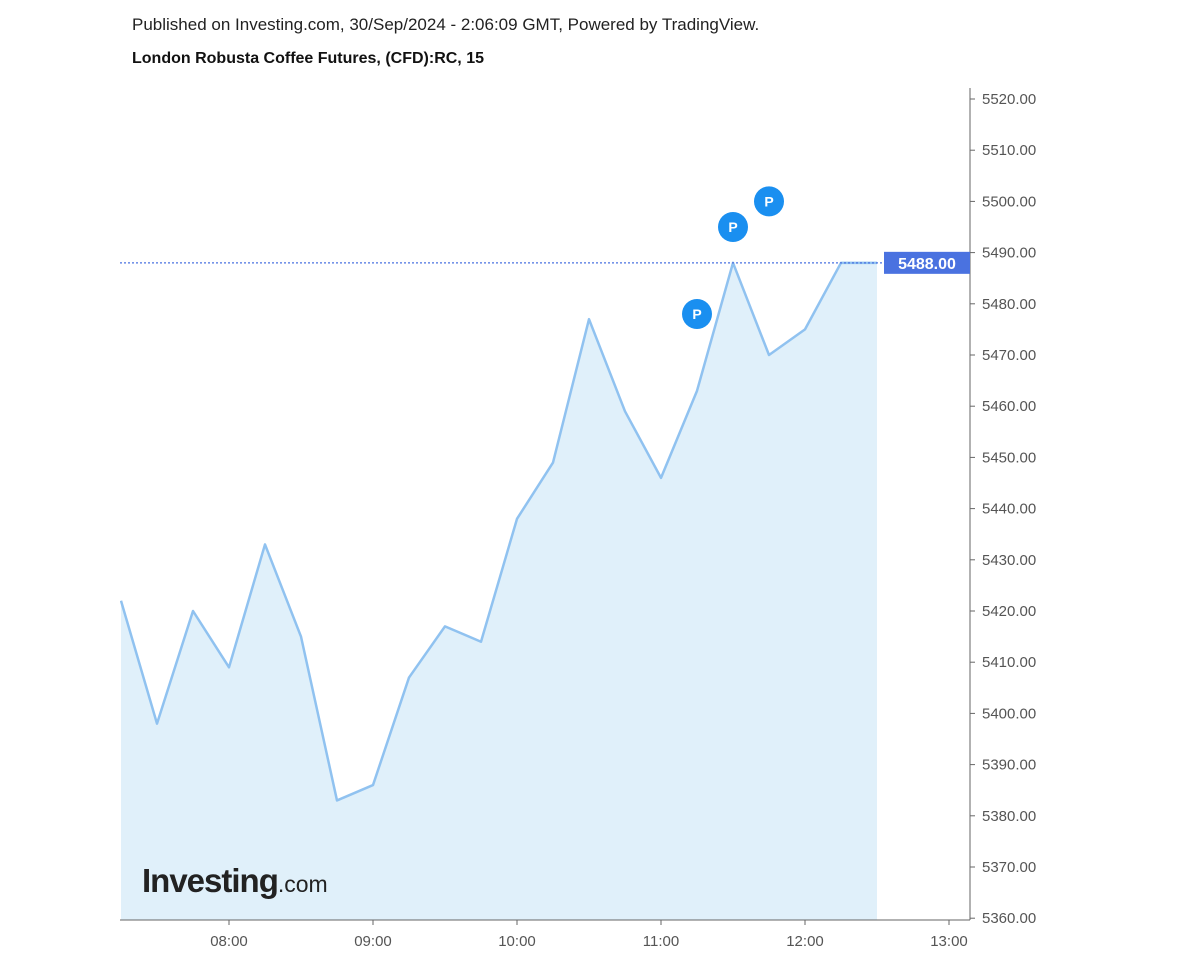  I want to click on investing-logo: Investing.com, so click(235, 881).